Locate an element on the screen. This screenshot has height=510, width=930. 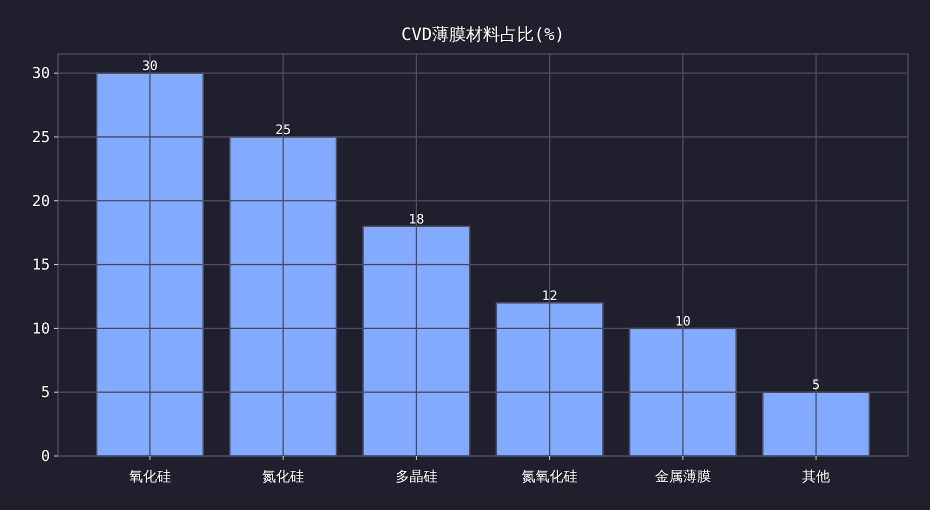
x-tick-label: 金属薄膜 is located at coordinates (682, 477).